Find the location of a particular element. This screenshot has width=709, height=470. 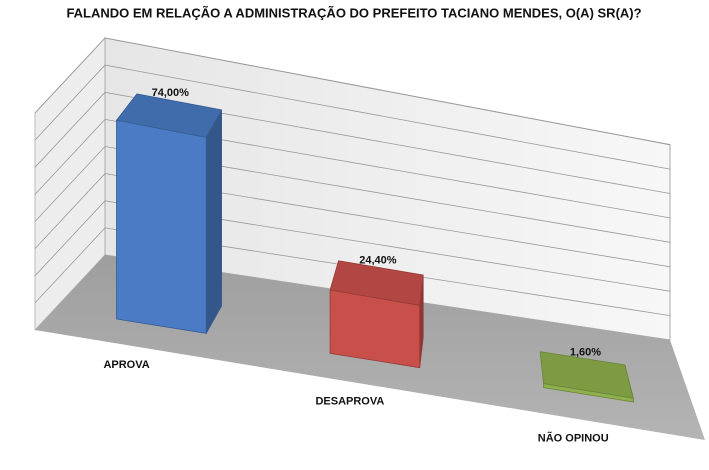

data-label: 74,00% is located at coordinates (171, 93).